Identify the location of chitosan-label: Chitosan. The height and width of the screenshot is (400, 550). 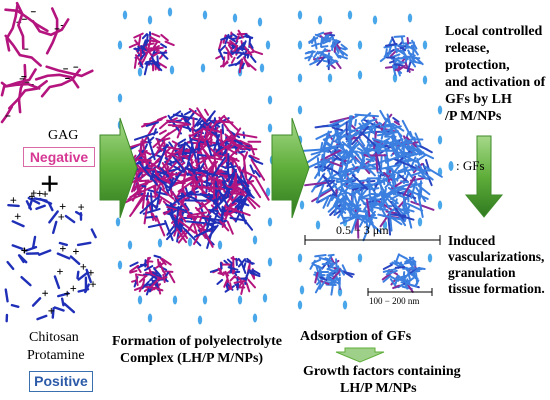
(54, 337).